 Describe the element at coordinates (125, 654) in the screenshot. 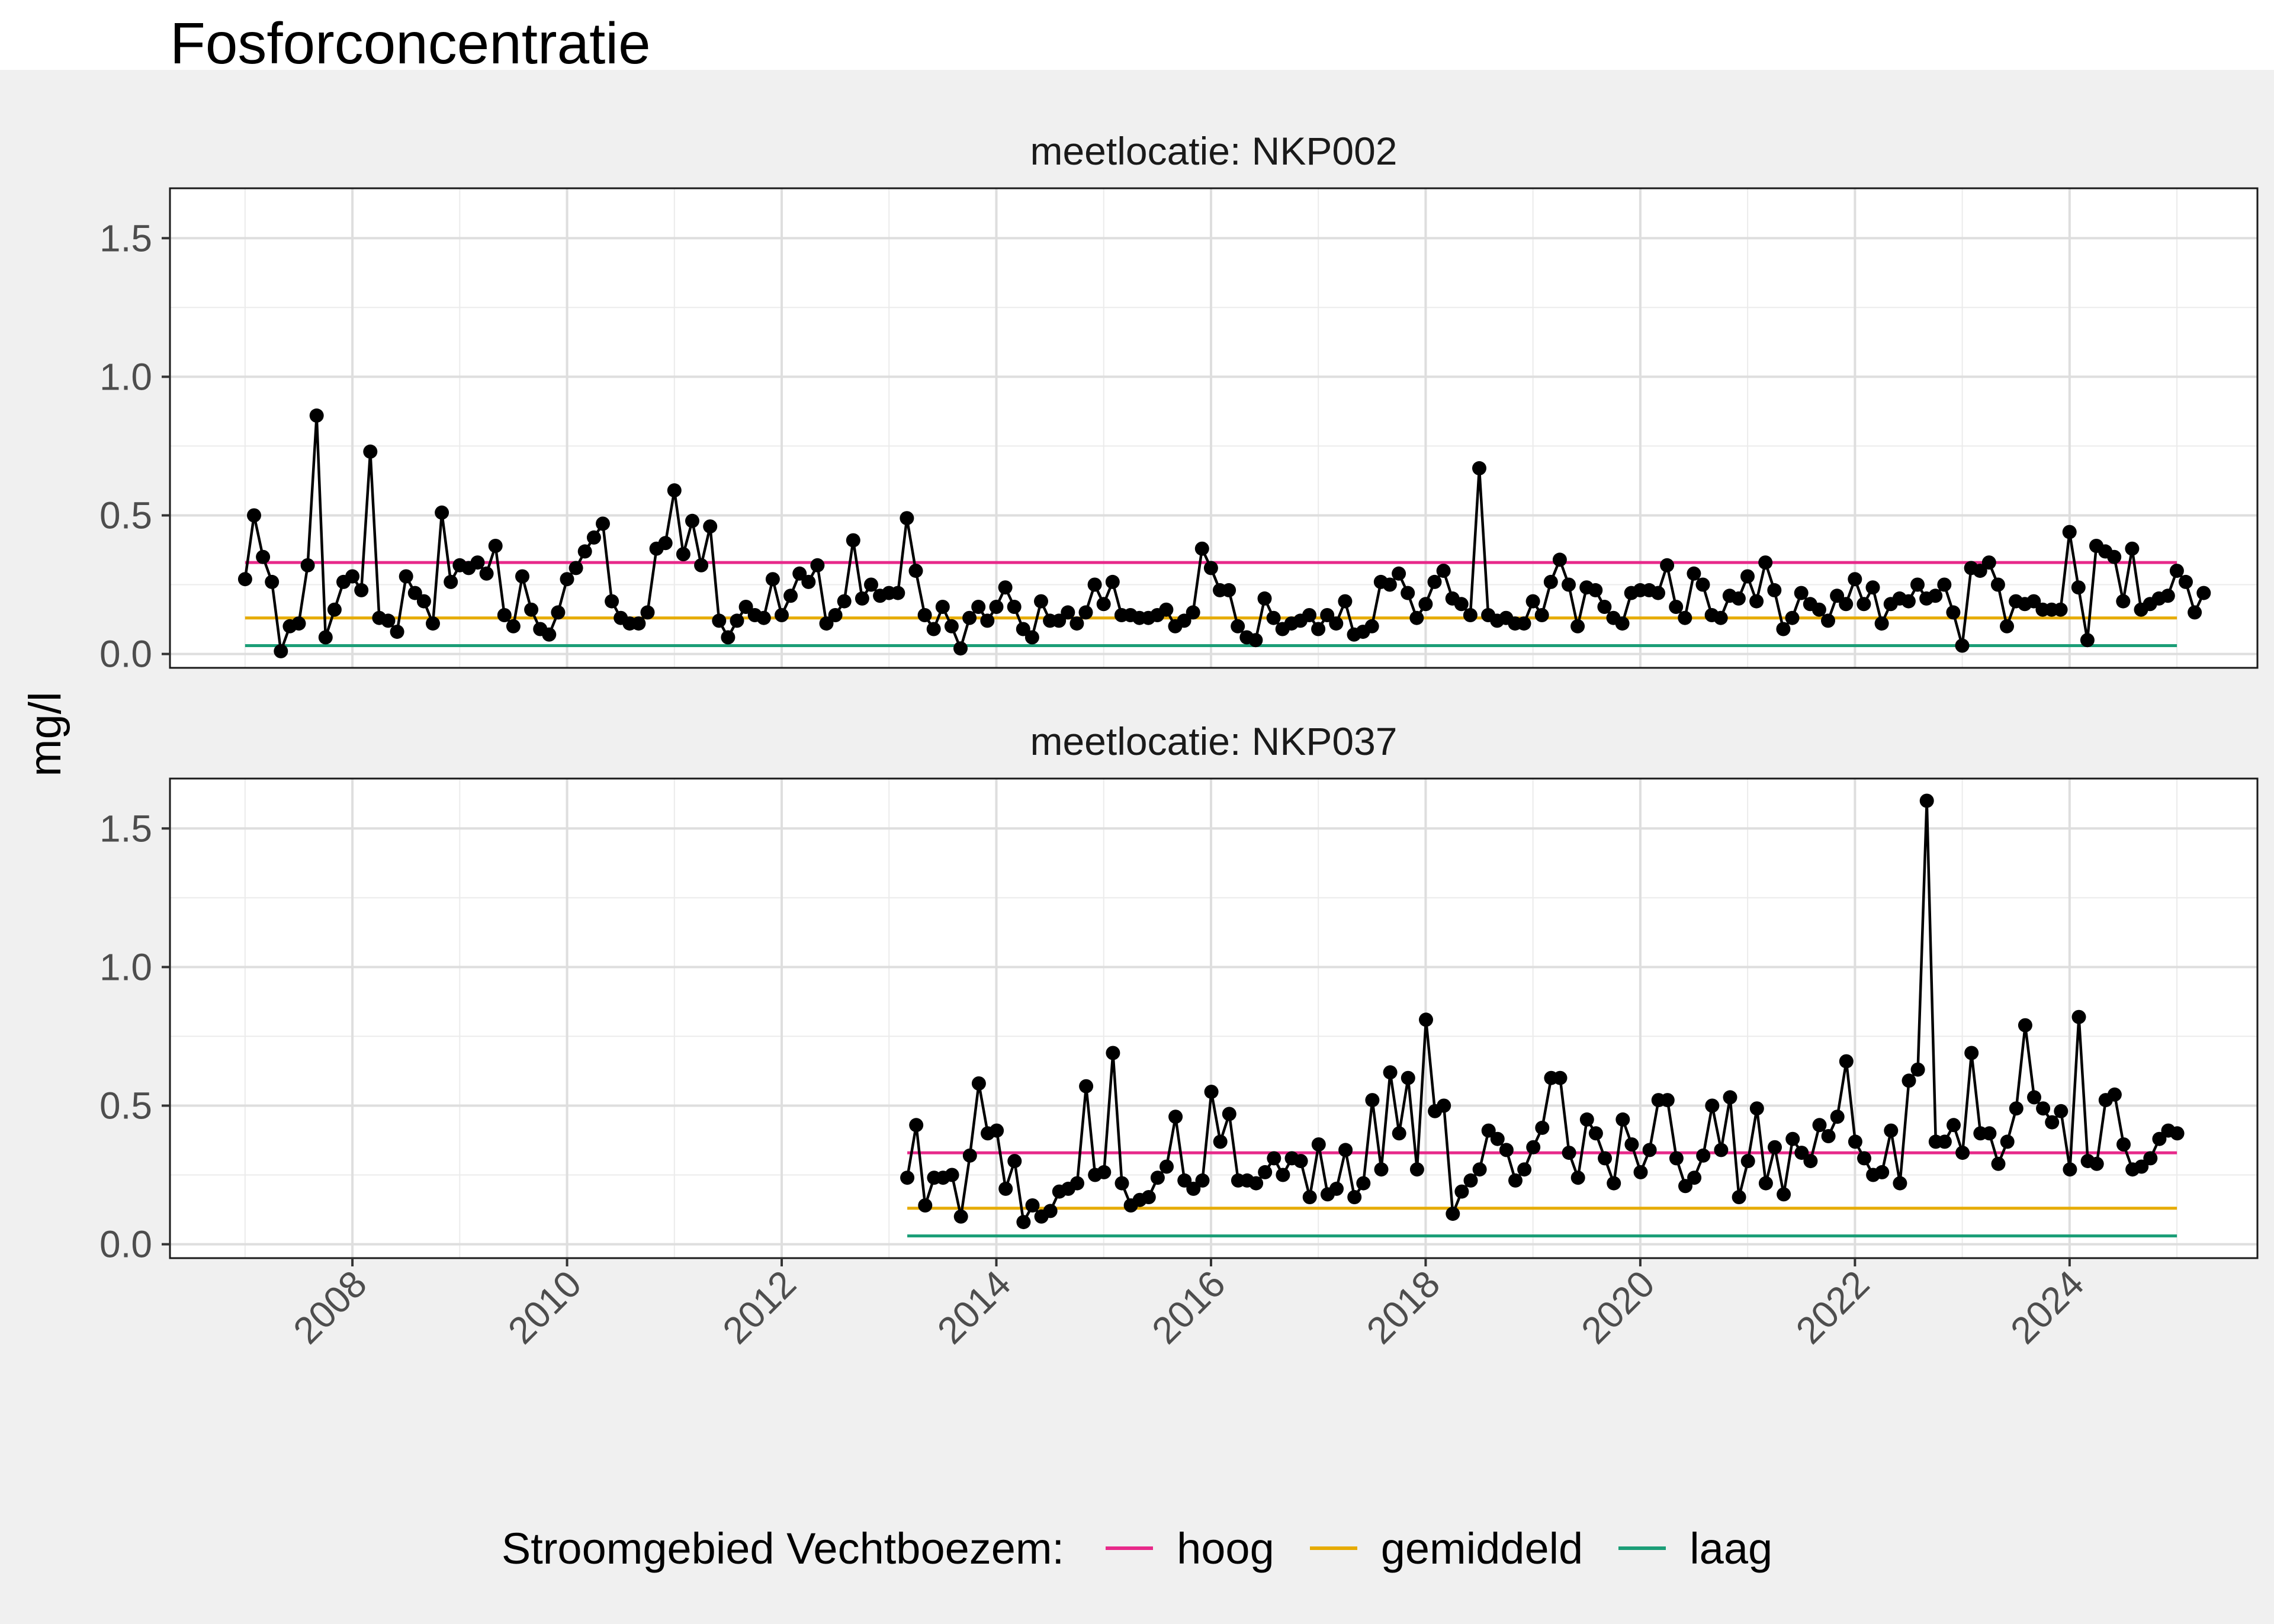

I see `y-tick-label: 0.0` at that location.